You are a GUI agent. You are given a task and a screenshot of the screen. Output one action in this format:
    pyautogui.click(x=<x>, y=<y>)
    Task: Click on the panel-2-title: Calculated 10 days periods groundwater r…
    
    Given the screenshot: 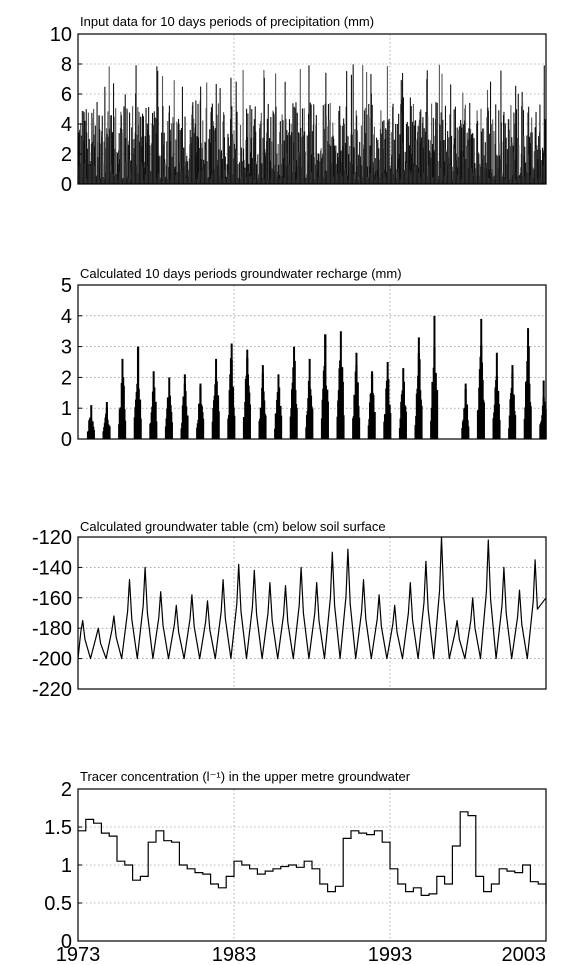 What is the action you would take?
    pyautogui.click(x=241, y=273)
    